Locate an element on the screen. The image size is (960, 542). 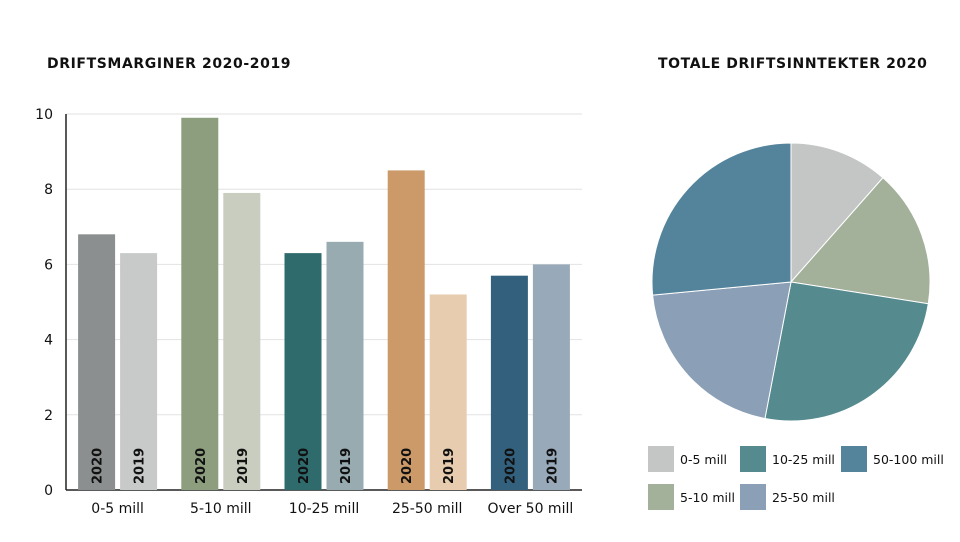
x-category-label: 0-5 mill is located at coordinates (117, 509).